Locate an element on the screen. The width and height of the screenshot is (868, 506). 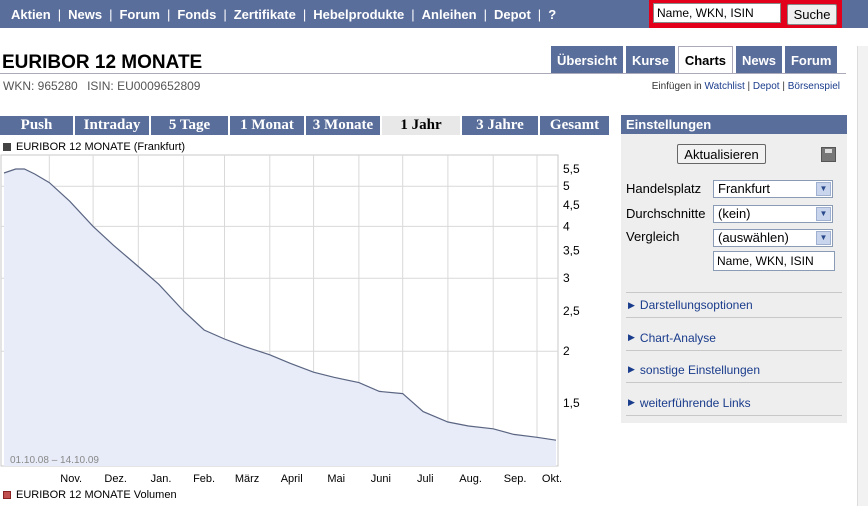
nav-item-zertifikate: Zertifikate is located at coordinates (264, 14).